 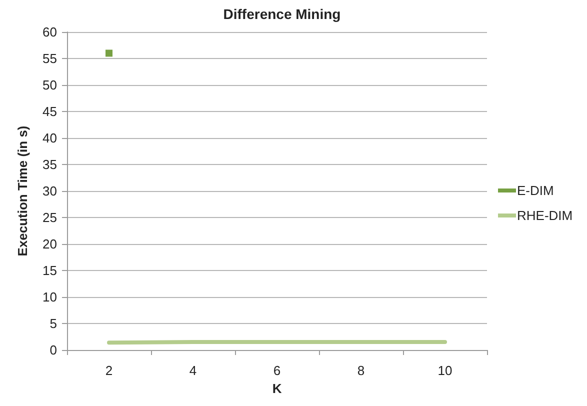 I want to click on x-tick-label: 2, so click(x=109, y=370).